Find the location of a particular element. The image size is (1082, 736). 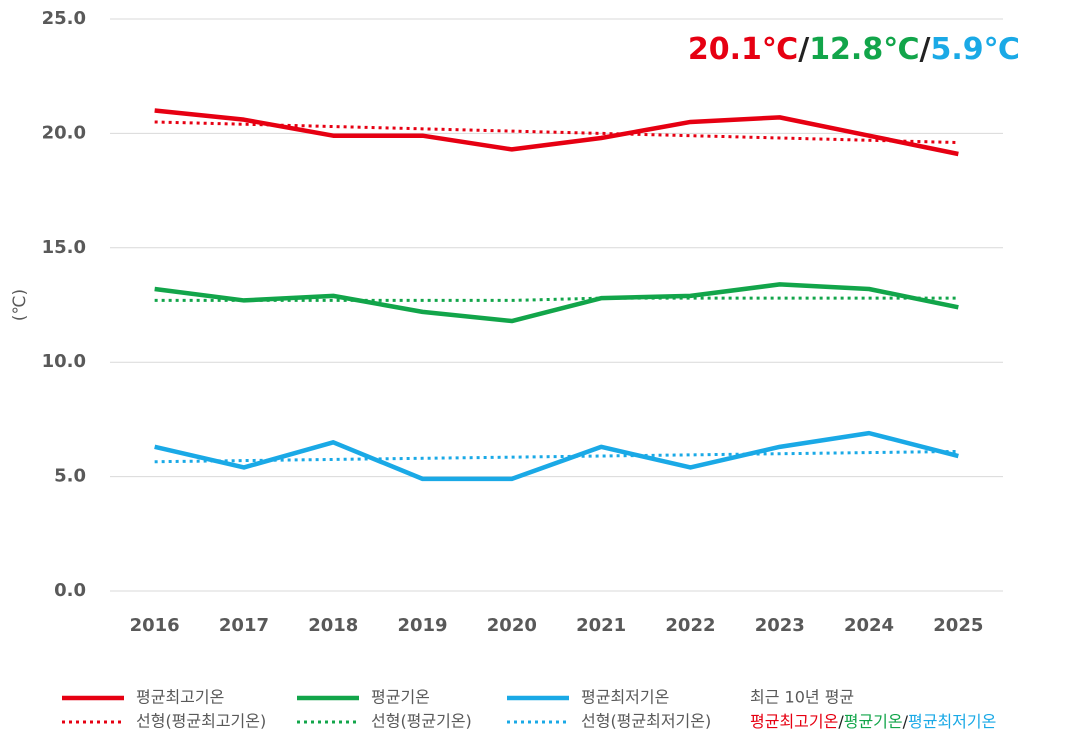

x-tick-label: 2017 is located at coordinates (244, 625).